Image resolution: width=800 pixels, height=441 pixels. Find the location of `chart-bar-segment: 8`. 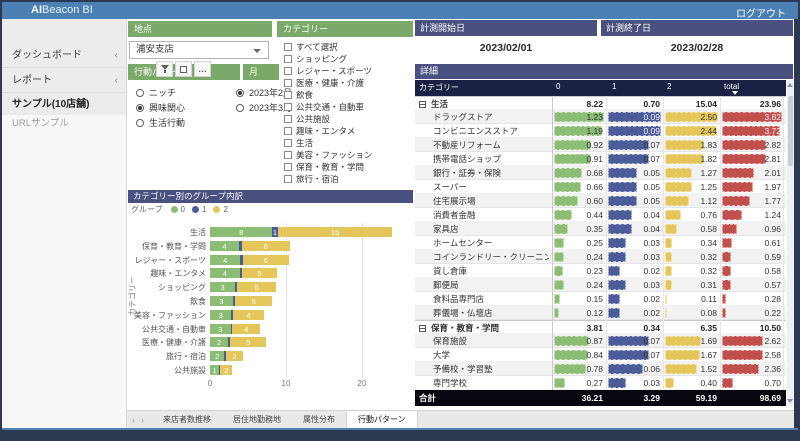

chart-bar-segment: 8 is located at coordinates (241, 232).